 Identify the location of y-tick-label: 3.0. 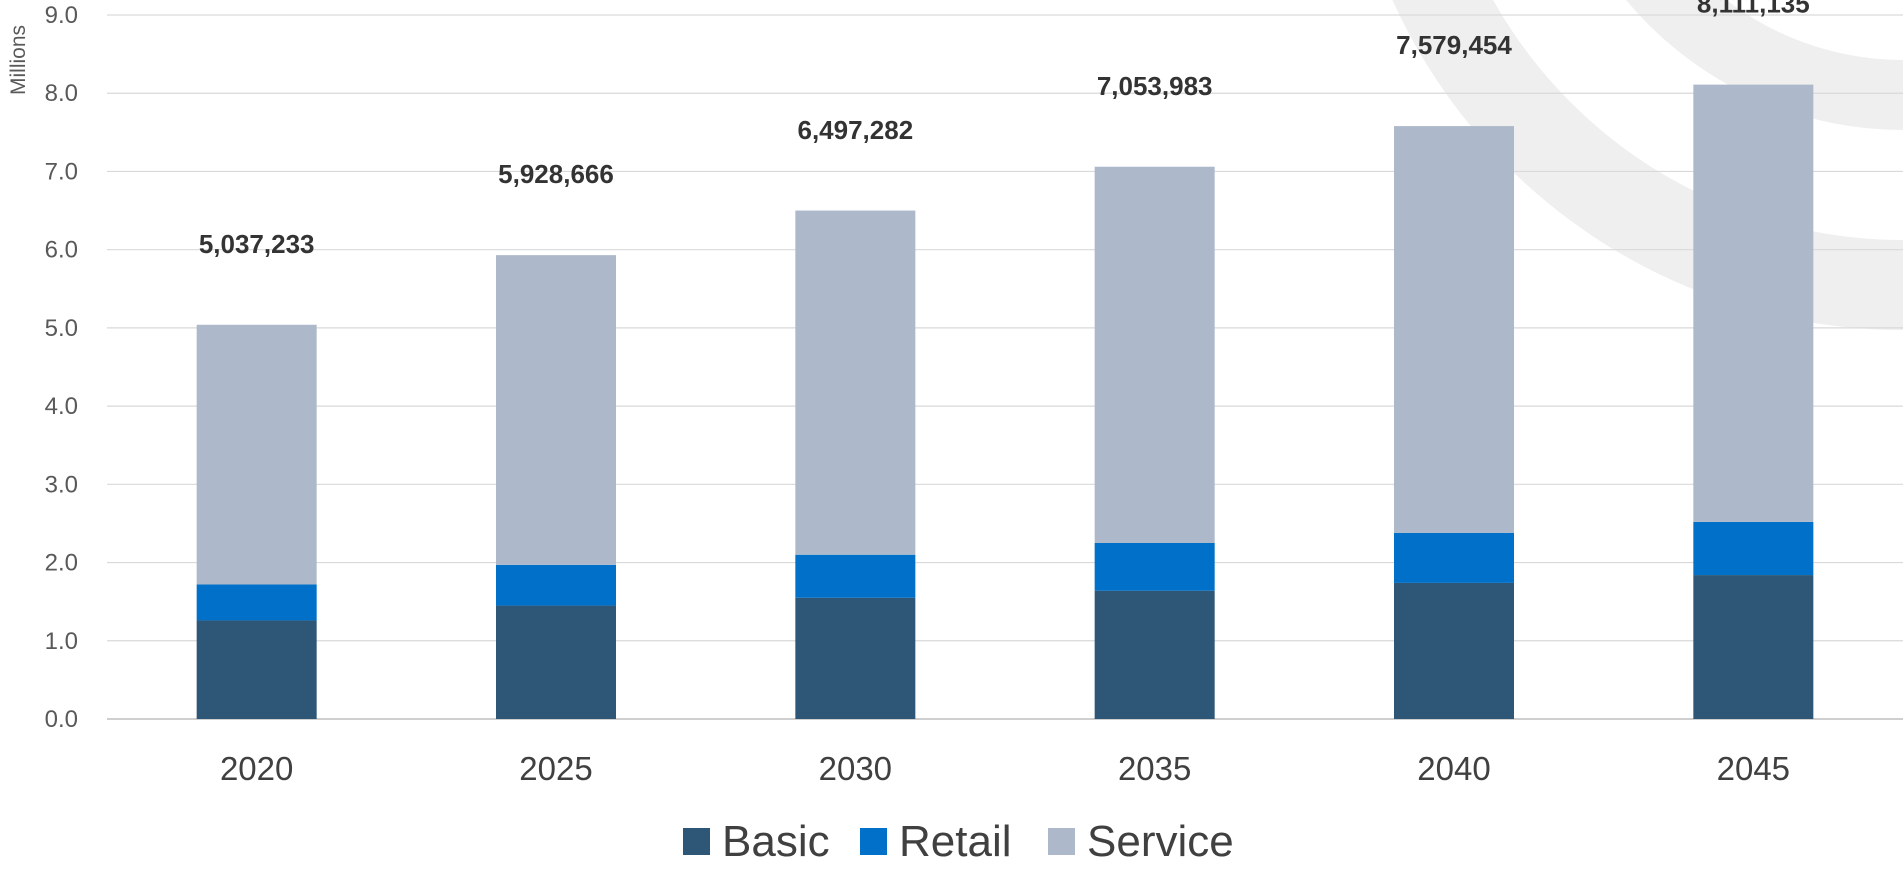
(61, 484).